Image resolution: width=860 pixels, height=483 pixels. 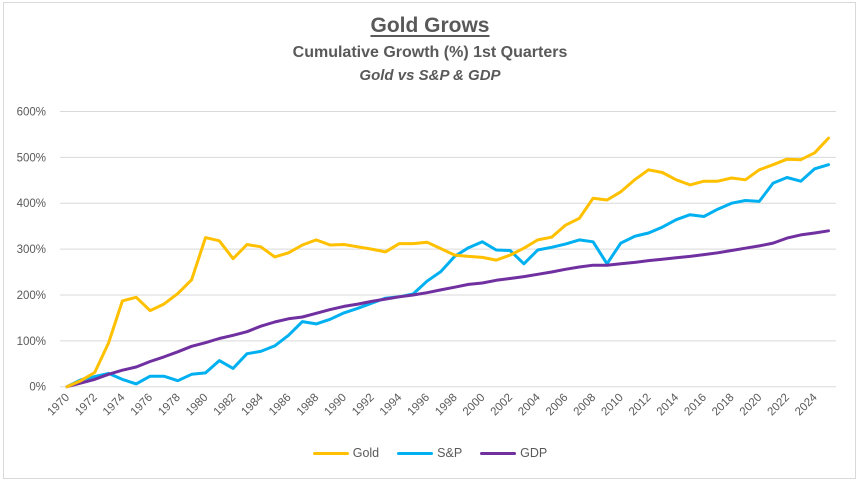 I want to click on x-tick-label: 1974, so click(x=114, y=404).